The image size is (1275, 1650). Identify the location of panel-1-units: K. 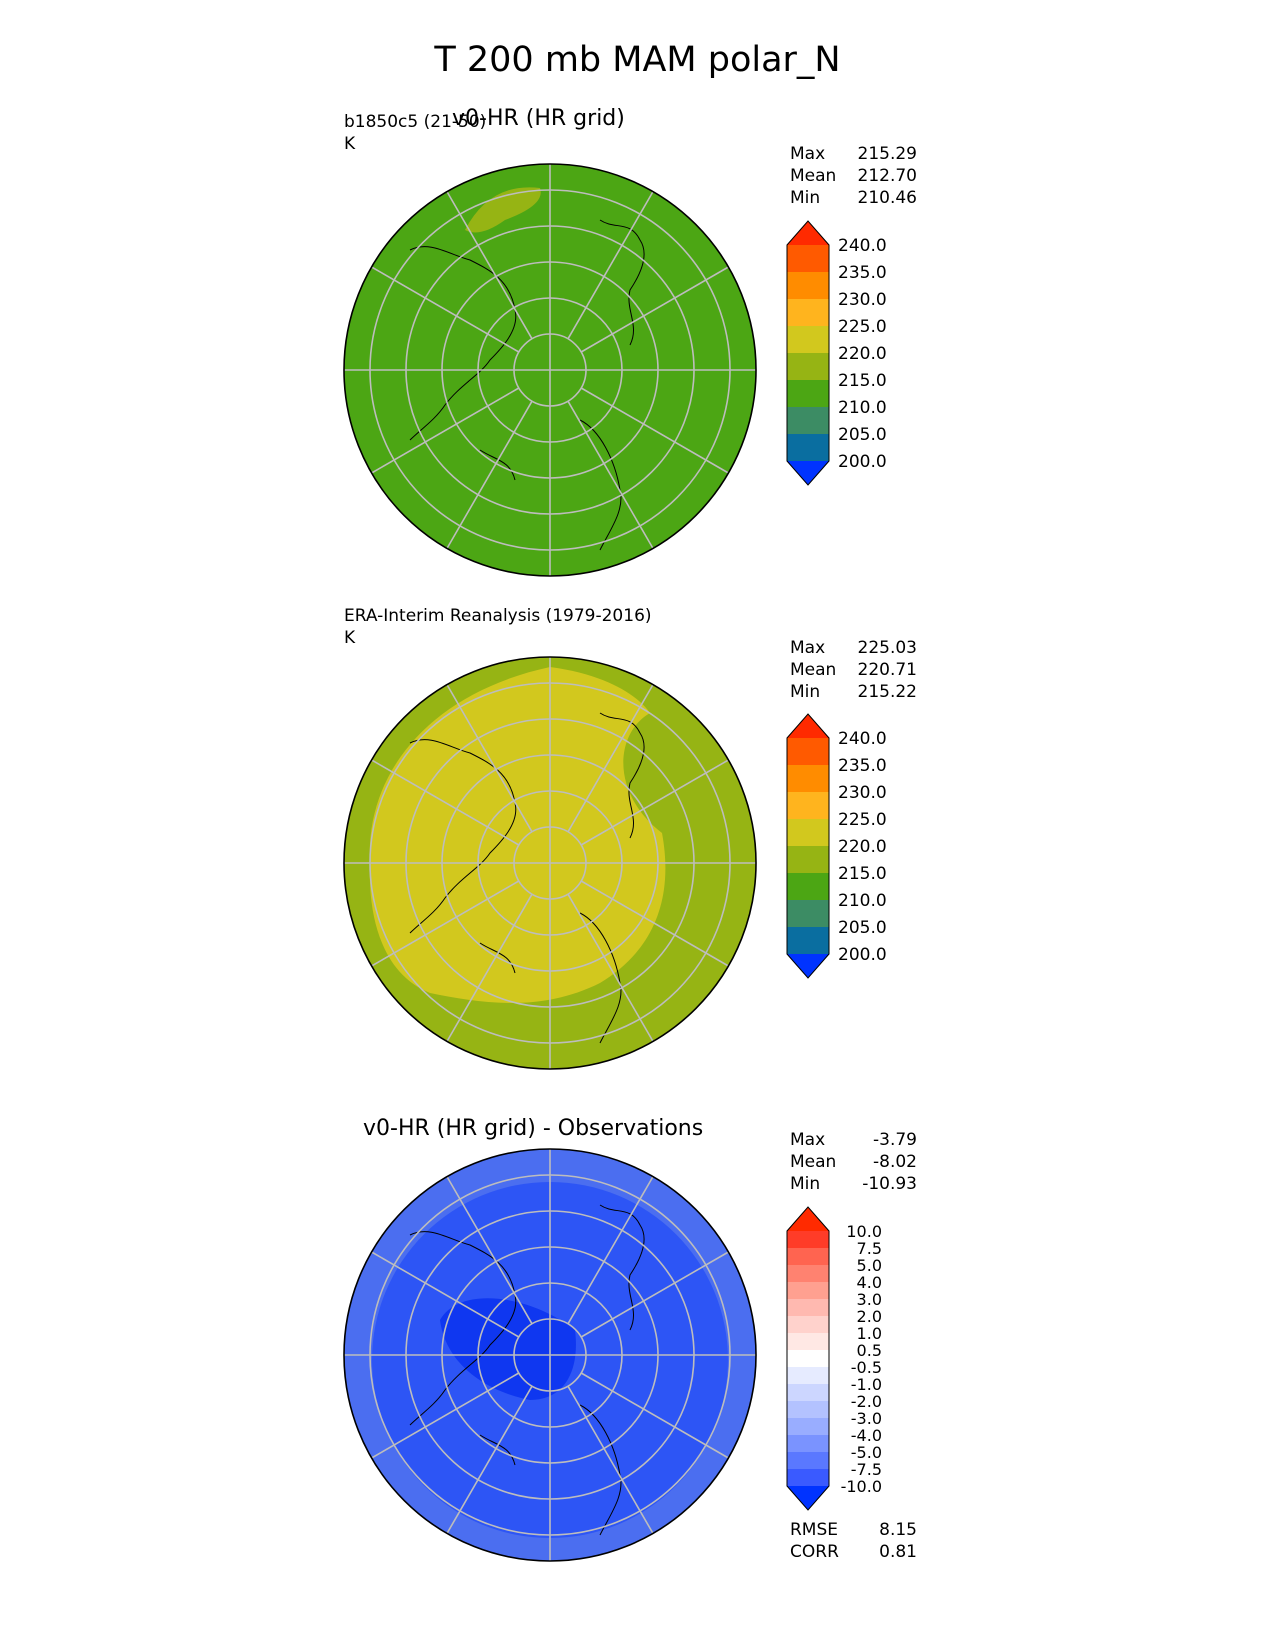
(350, 144).